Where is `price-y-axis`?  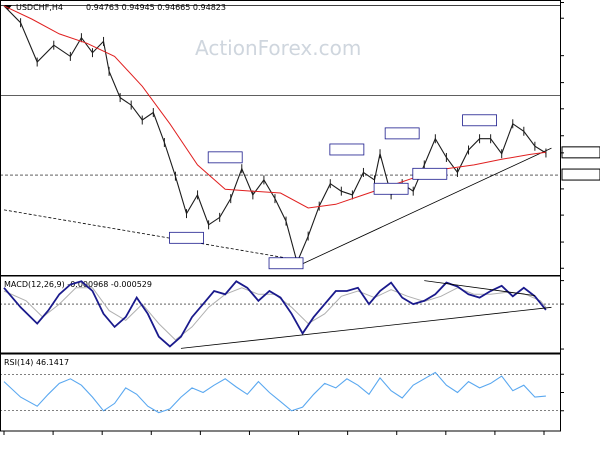
price-y-axis is located at coordinates (580, 135).